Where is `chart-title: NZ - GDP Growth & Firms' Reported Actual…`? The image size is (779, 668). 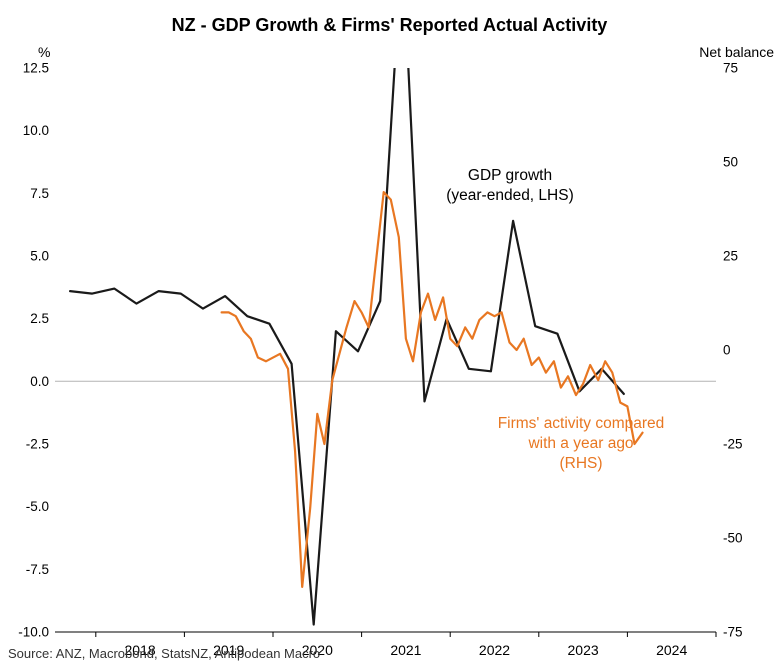 chart-title: NZ - GDP Growth & Firms' Reported Actual… is located at coordinates (389, 25).